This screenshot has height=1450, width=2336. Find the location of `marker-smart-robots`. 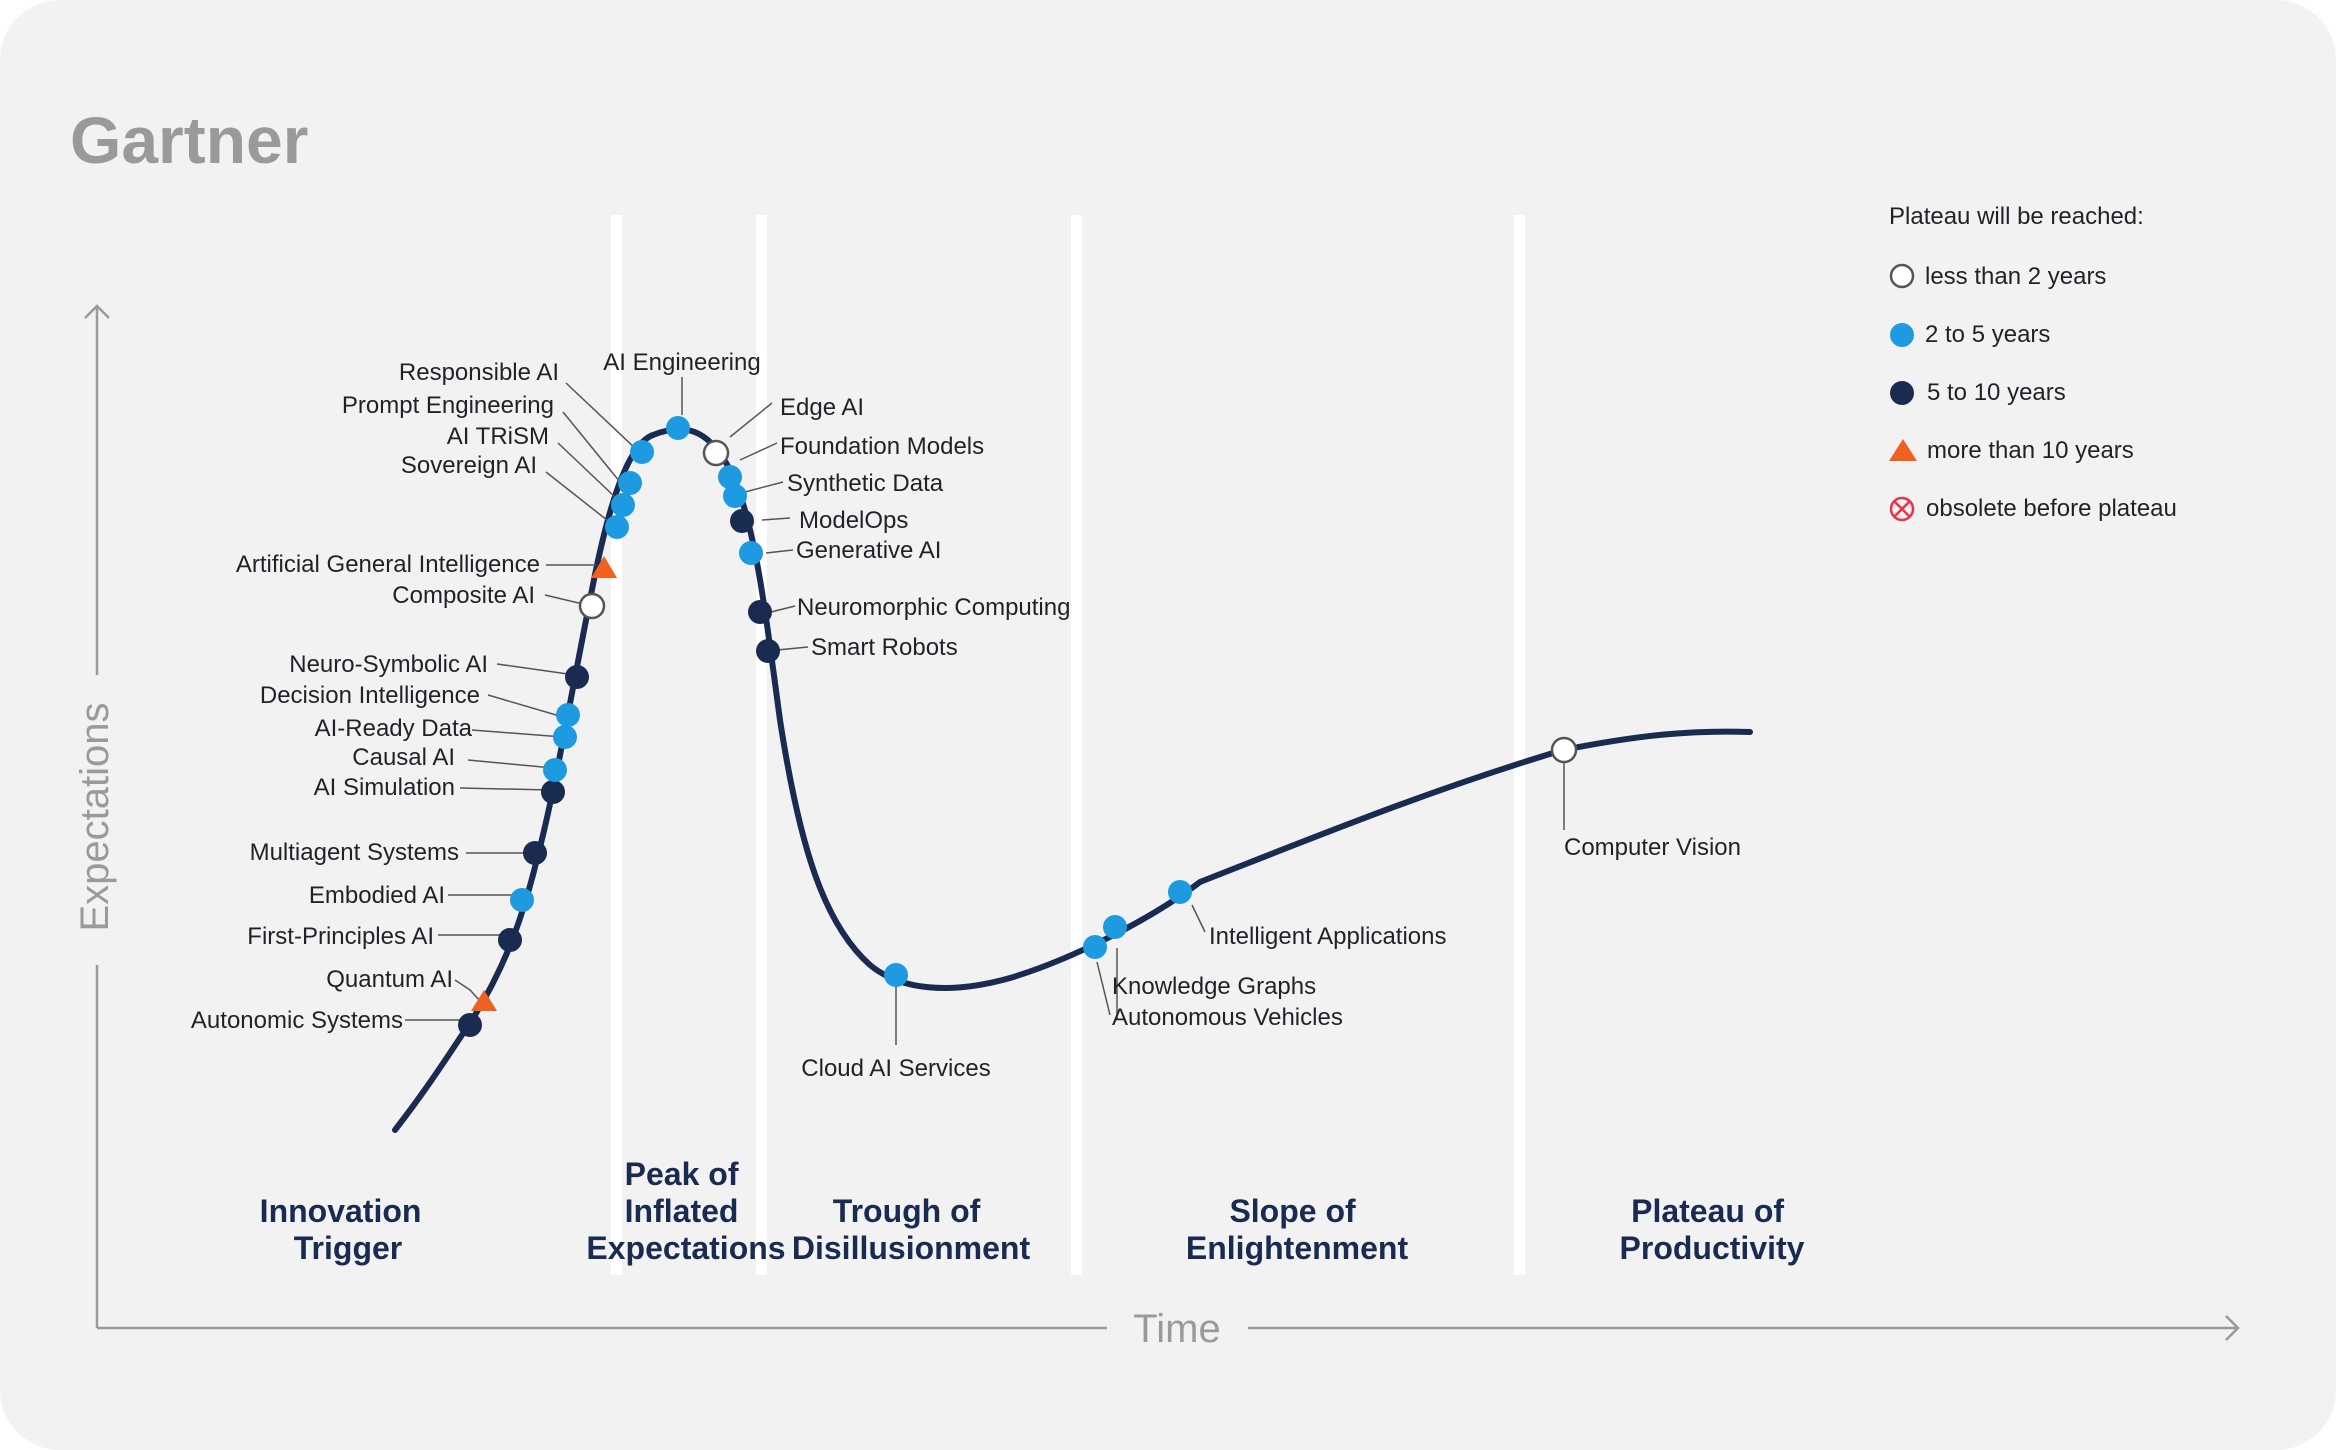

marker-smart-robots is located at coordinates (768, 651).